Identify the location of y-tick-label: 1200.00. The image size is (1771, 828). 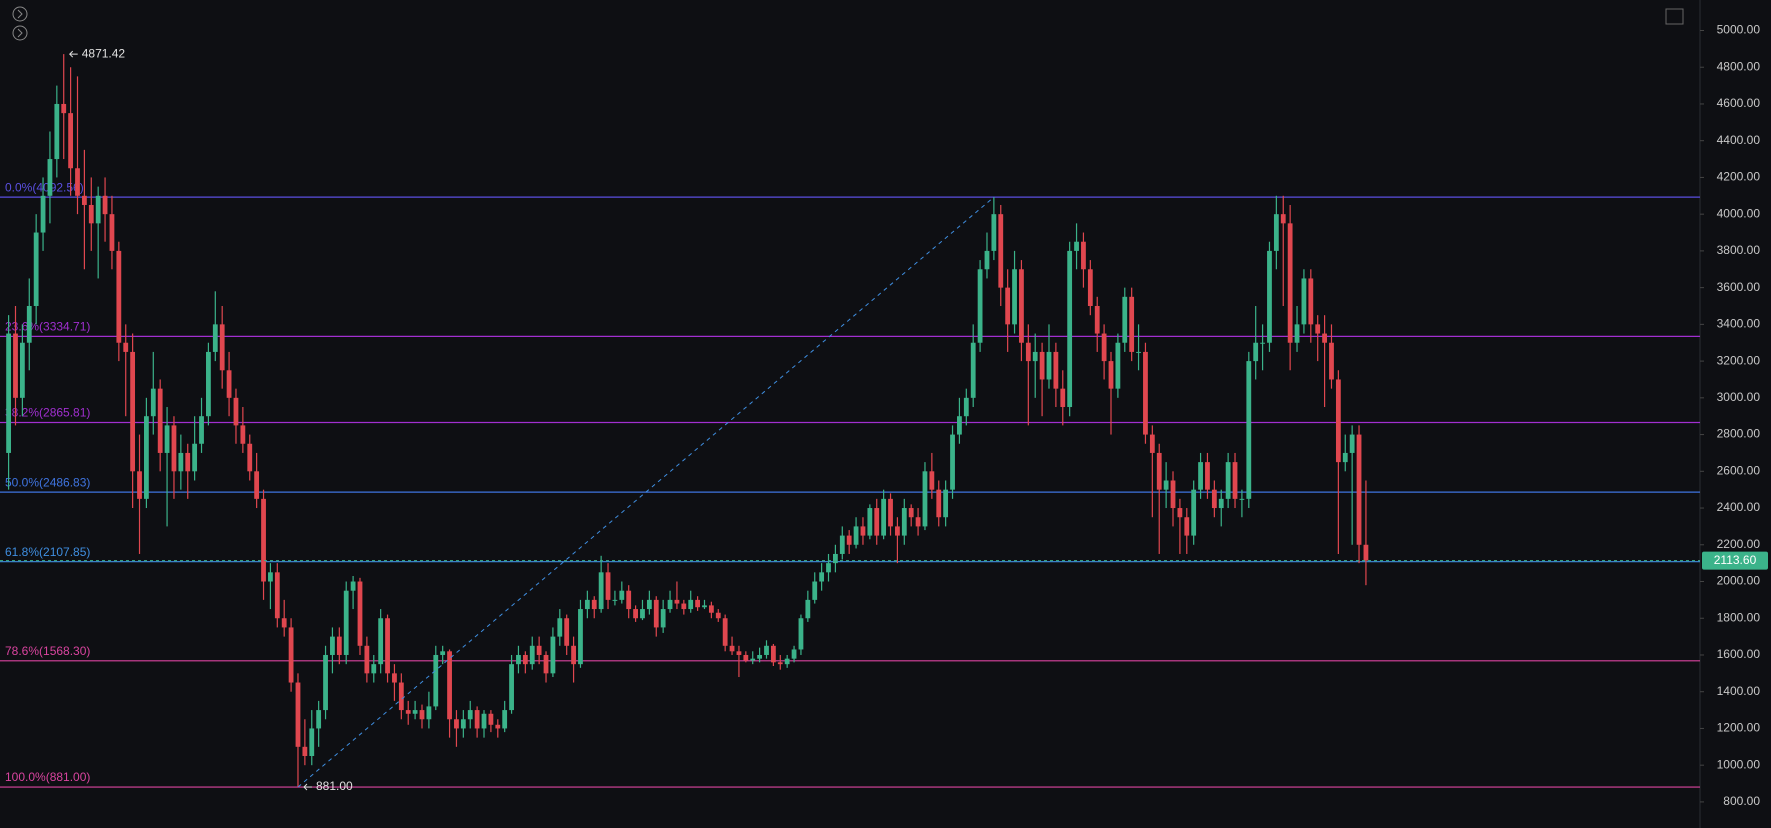
(1739, 728).